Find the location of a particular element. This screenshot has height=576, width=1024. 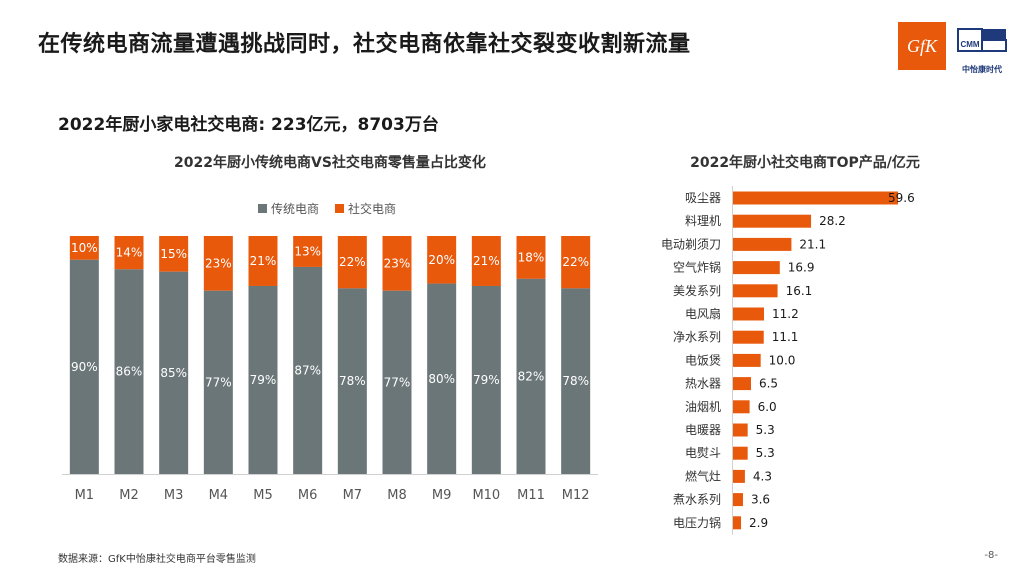

bar-social-M11 is located at coordinates (531, 257).